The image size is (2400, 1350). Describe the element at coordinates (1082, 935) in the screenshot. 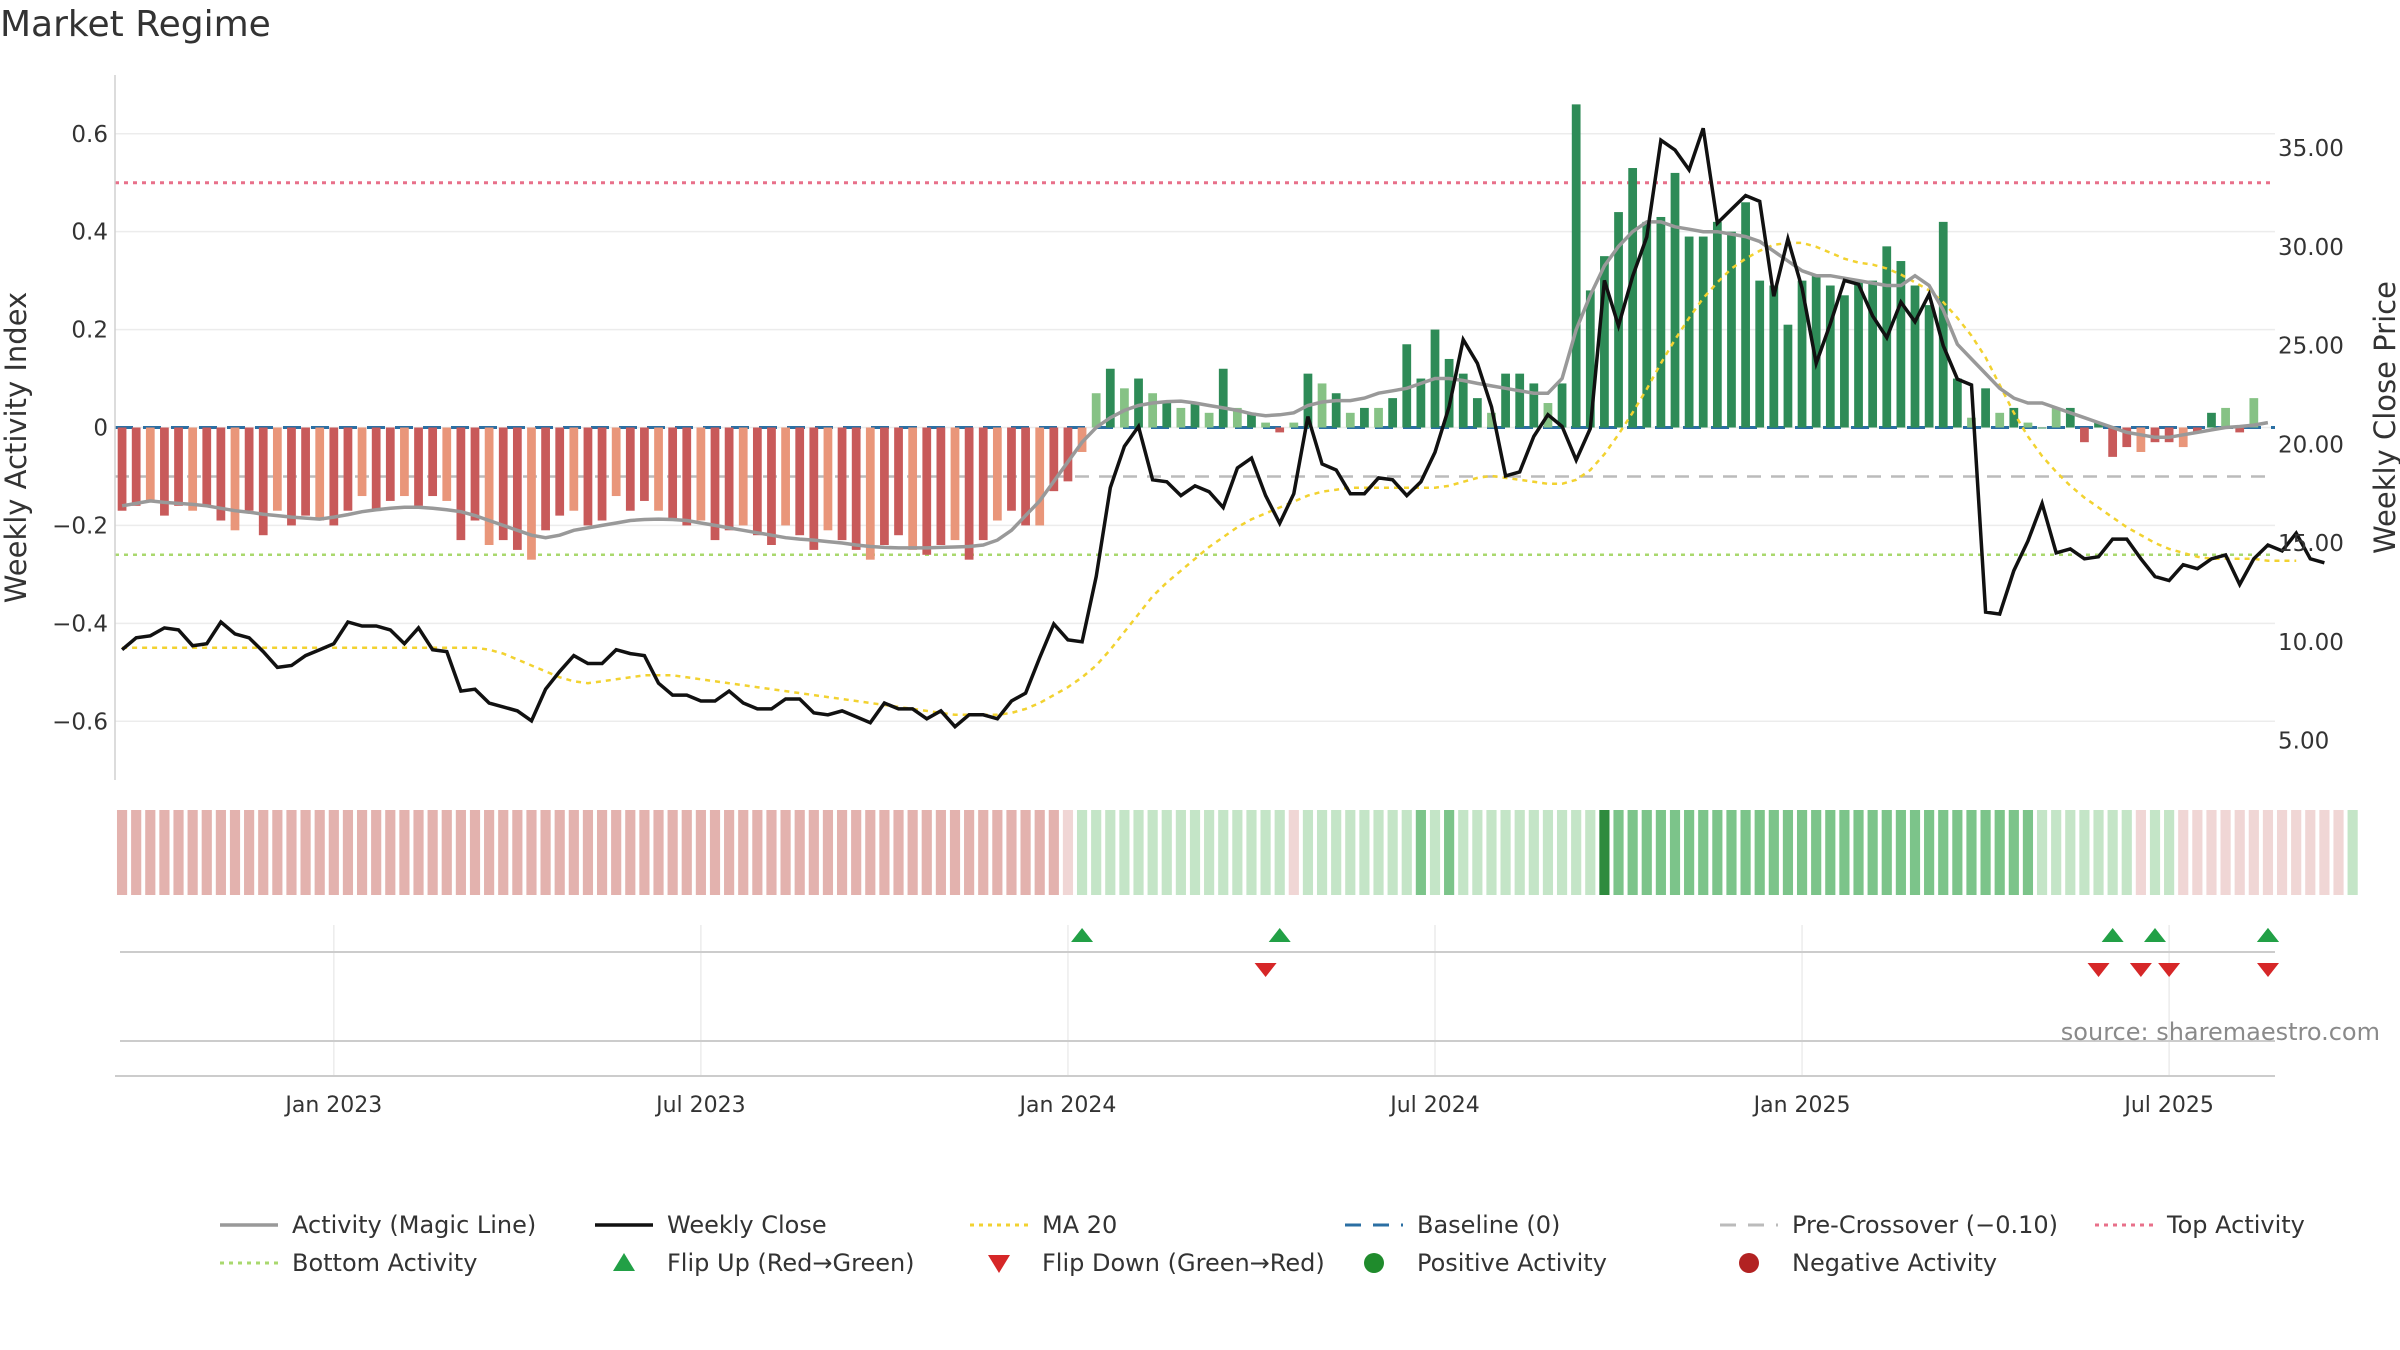

I see `flip-up-marker` at that location.